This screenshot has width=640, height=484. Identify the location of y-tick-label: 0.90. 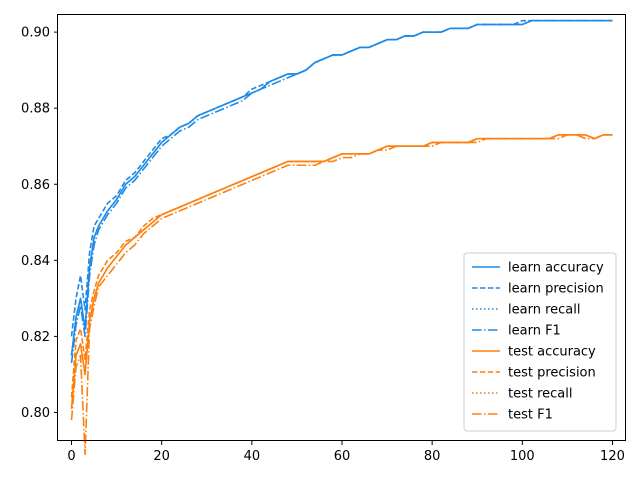
(35, 33).